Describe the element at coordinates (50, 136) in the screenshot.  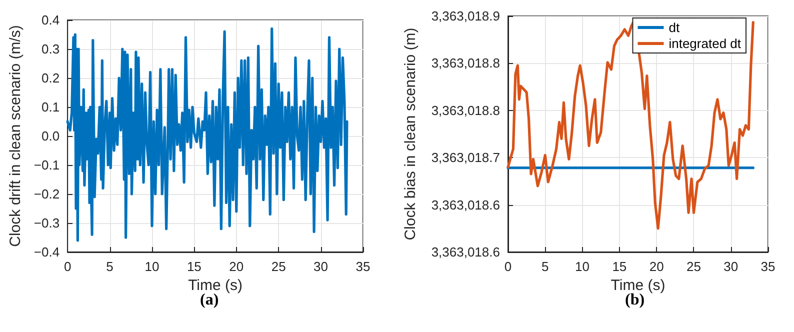
I see `y-tick-label: 0.0` at that location.